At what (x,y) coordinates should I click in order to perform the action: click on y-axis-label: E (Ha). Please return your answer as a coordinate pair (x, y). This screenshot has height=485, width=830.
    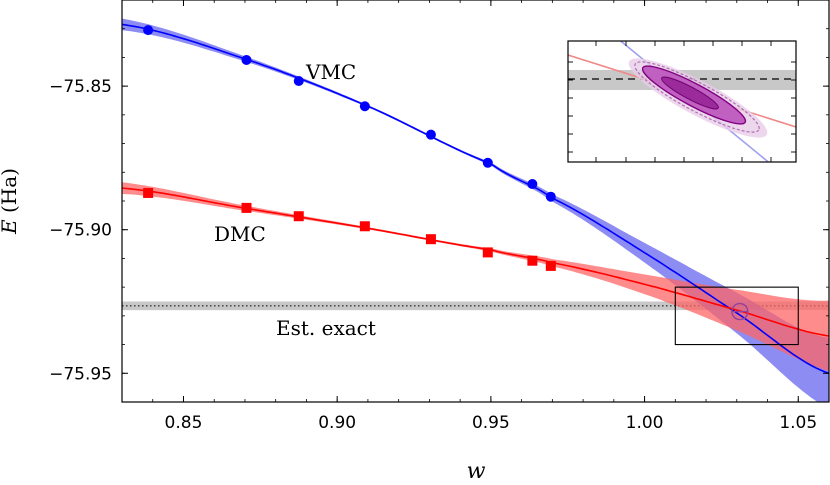
    Looking at the image, I should click on (10, 201).